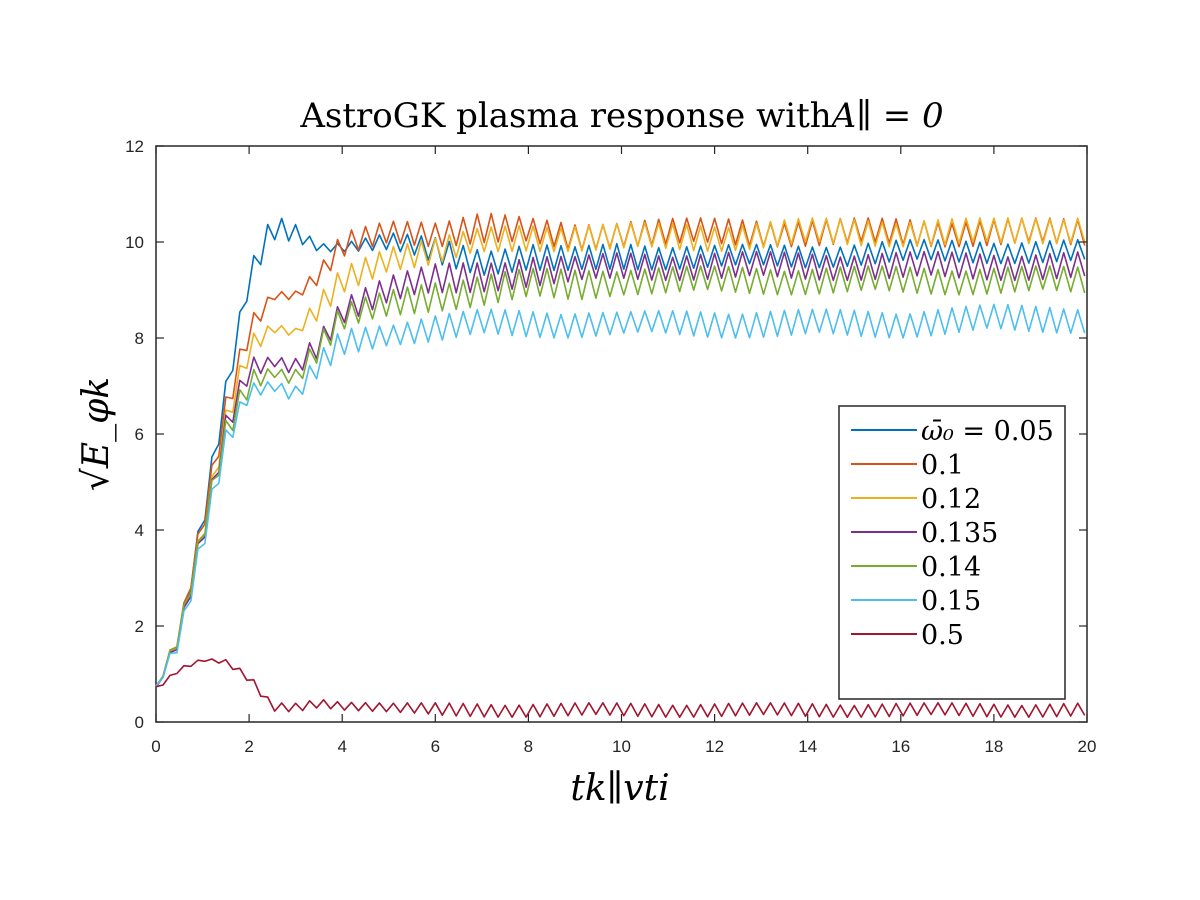 Image resolution: width=1200 pixels, height=900 pixels. Describe the element at coordinates (807, 746) in the screenshot. I see `x-tick-label: 14` at that location.